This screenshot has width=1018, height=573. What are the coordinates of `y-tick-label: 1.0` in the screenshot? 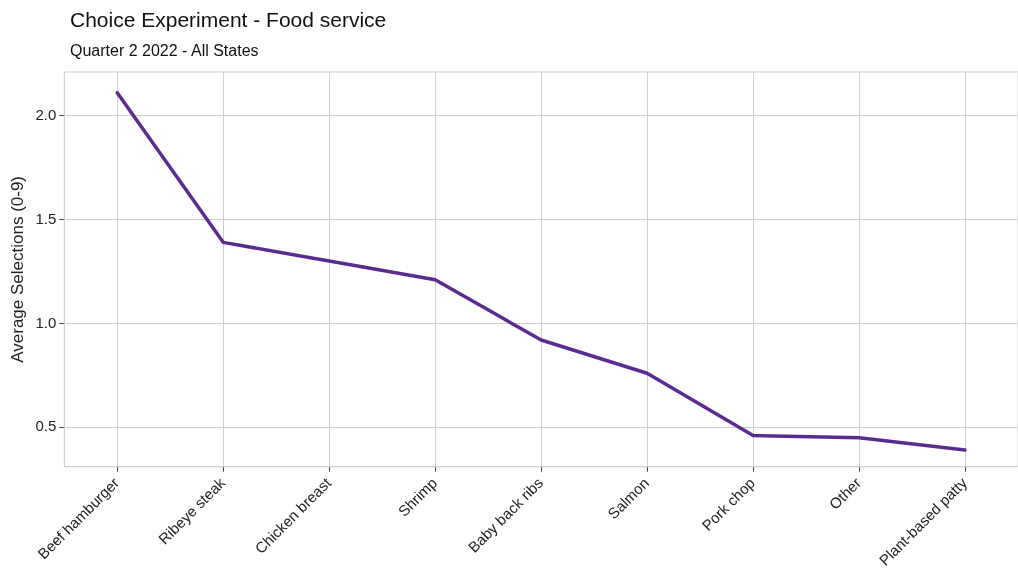 It's located at (46, 322).